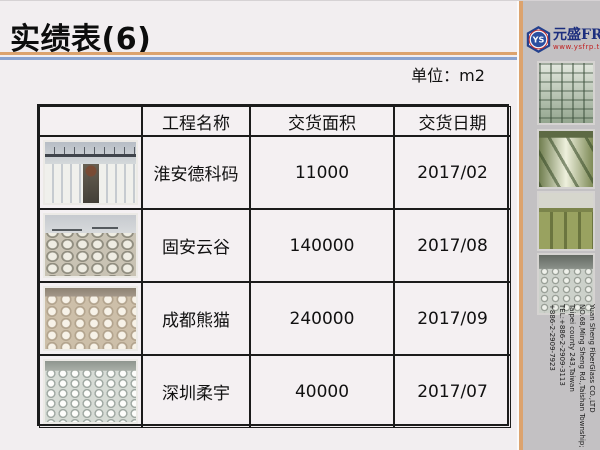 The height and width of the screenshot is (450, 600). I want to click on logo-text: 元盛FRP www.ysfrp.tw, so click(576, 38).